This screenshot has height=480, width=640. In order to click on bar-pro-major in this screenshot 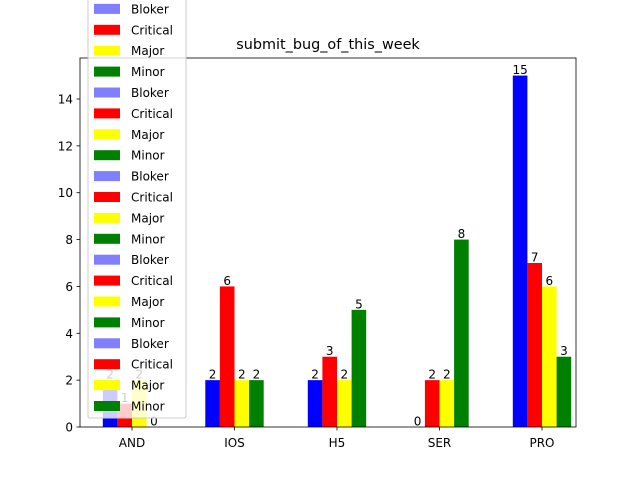, I will do `click(549, 356)`.